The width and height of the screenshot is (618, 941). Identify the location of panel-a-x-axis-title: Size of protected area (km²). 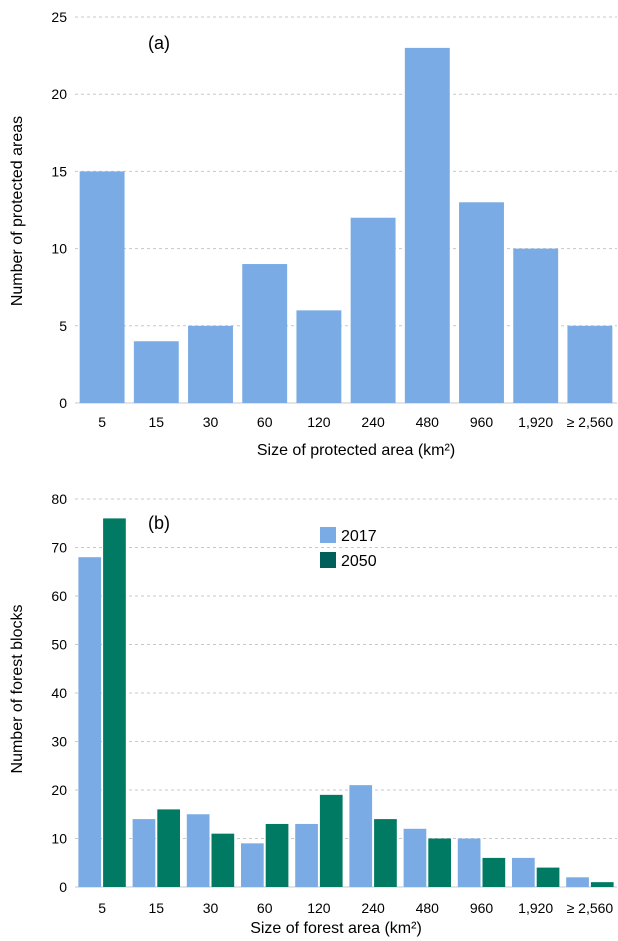
(356, 450).